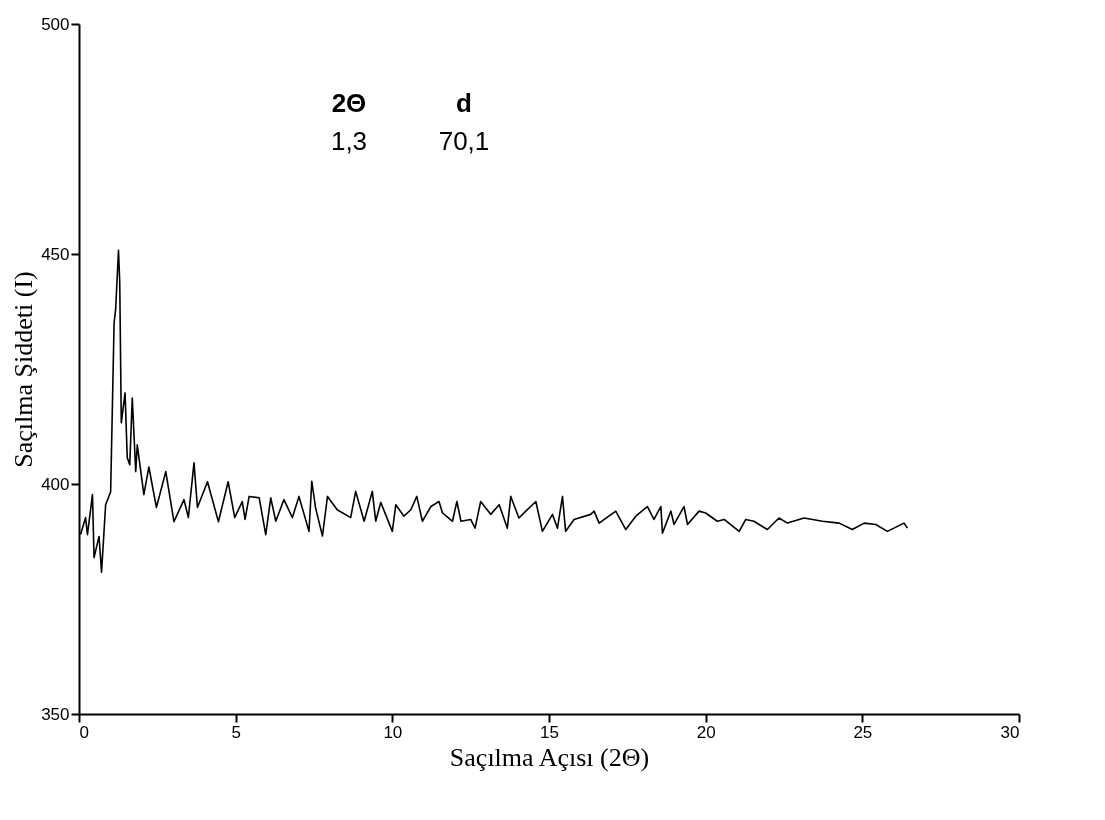 Image resolution: width=1105 pixels, height=820 pixels. Describe the element at coordinates (549, 757) in the screenshot. I see `x-axis-title: Saçılma Açısı (2Θ)` at that location.